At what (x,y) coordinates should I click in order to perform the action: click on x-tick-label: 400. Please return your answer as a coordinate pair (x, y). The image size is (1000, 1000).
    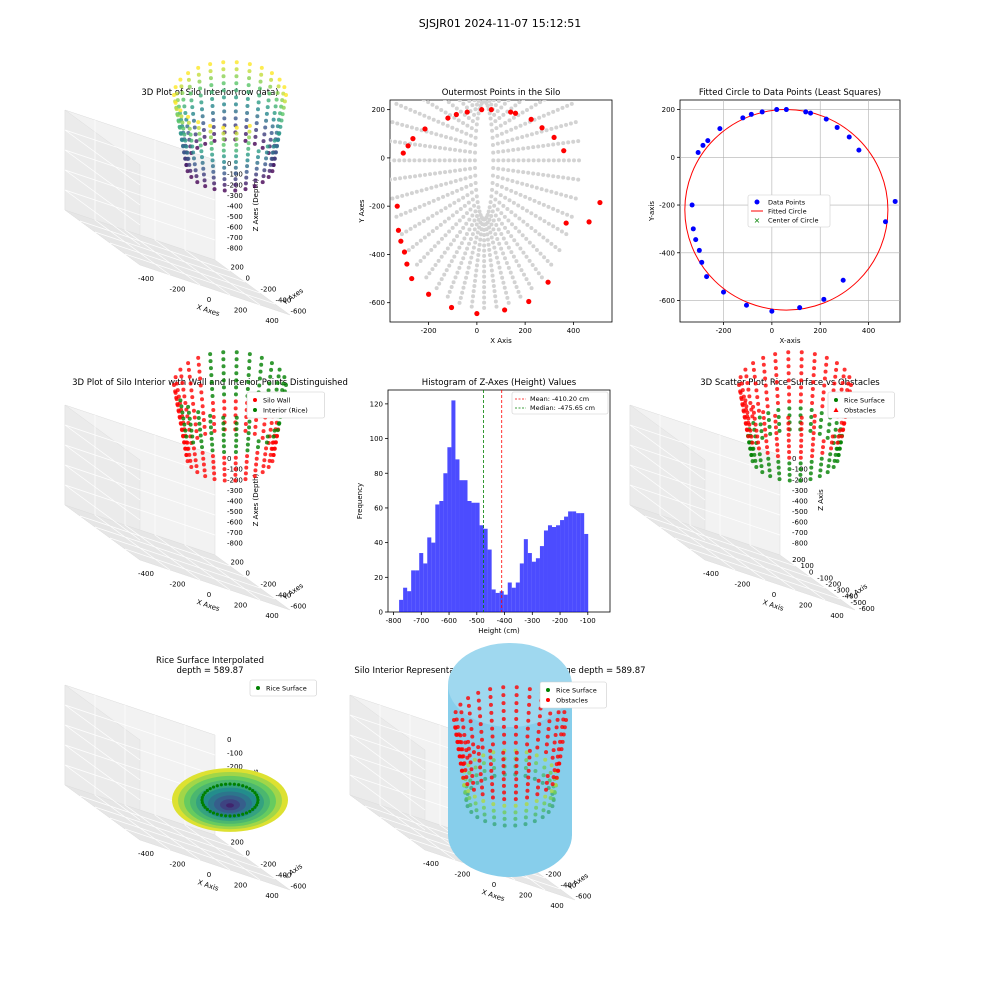
    Looking at the image, I should click on (271, 616).